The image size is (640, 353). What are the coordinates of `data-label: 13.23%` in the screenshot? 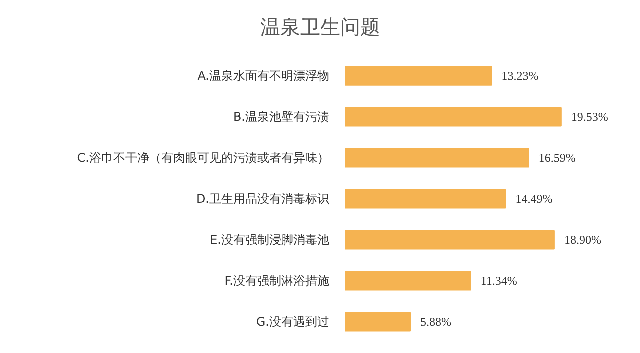 It's located at (520, 76).